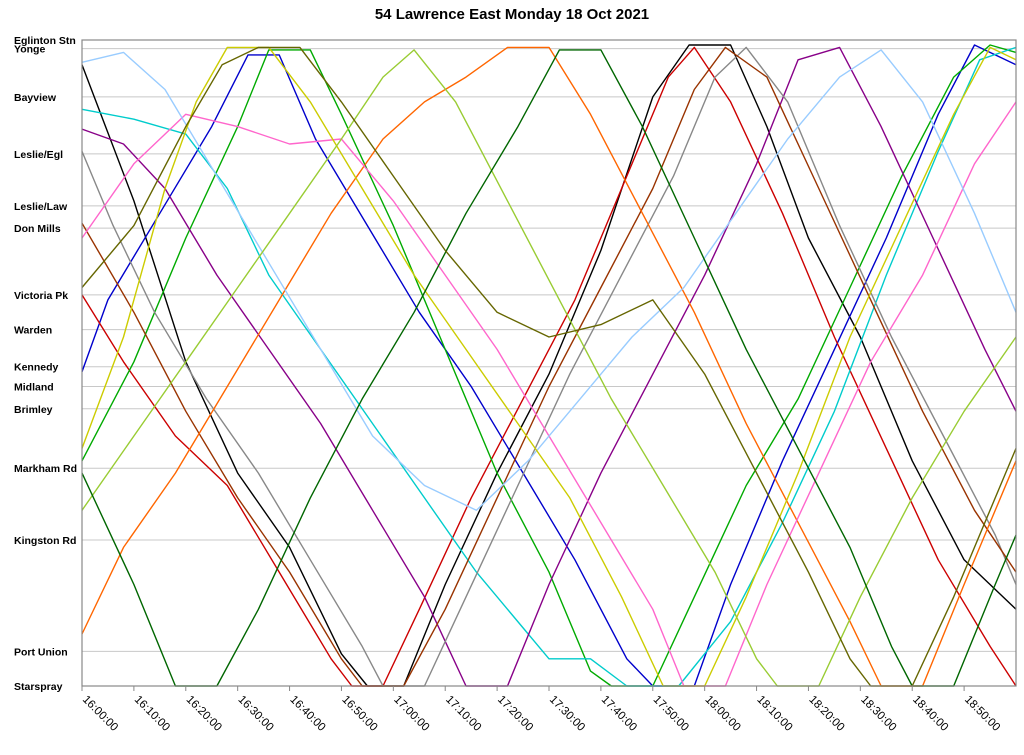 This screenshot has width=1024, height=755. I want to click on time-tick-label: 17:50:00, so click(671, 714).